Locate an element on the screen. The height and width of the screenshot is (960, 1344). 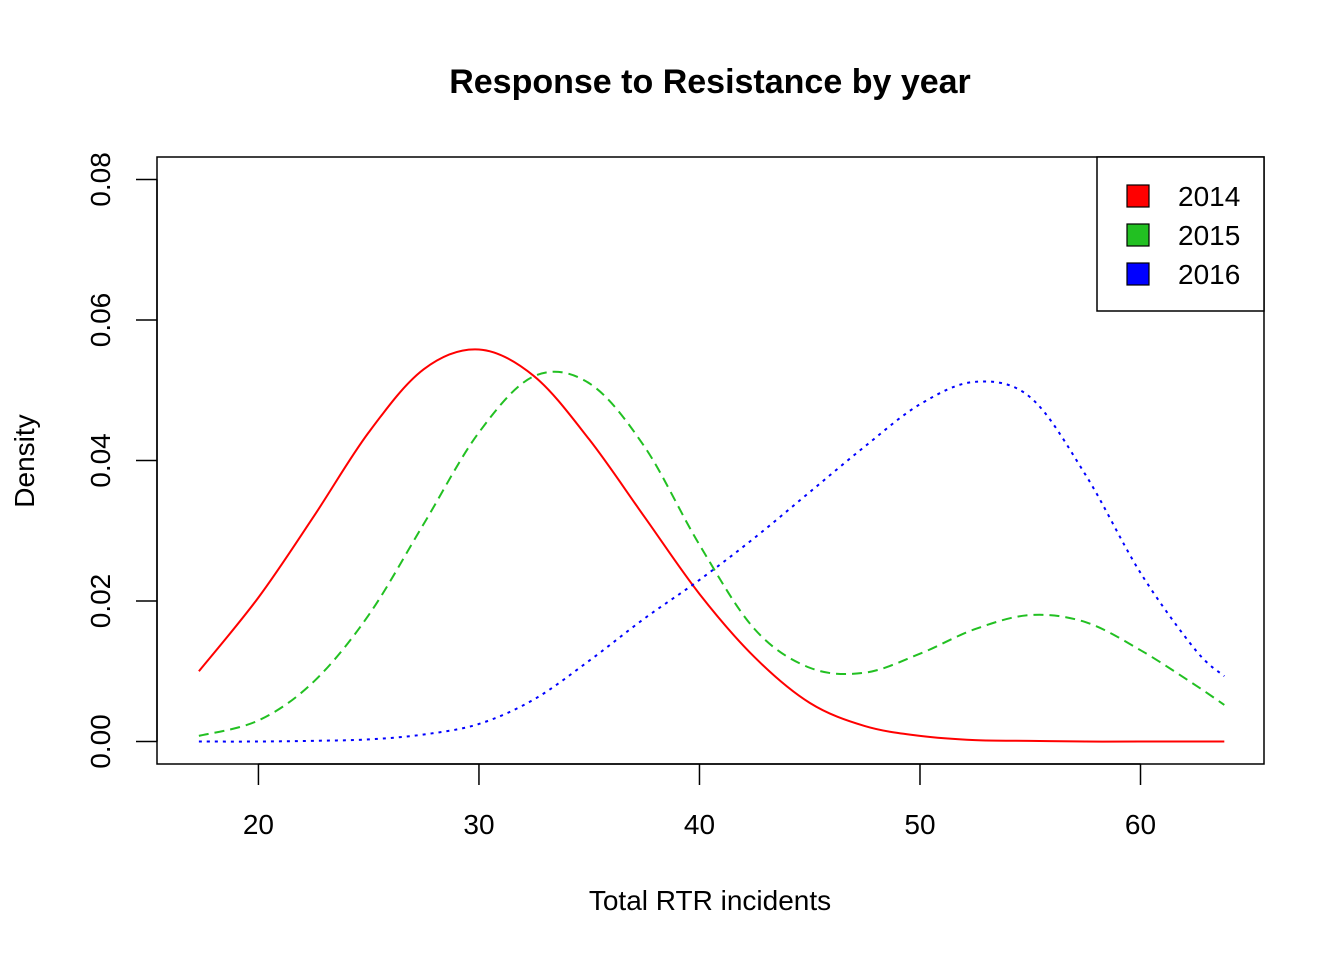
y-tick-label: 0.06 is located at coordinates (100, 320).